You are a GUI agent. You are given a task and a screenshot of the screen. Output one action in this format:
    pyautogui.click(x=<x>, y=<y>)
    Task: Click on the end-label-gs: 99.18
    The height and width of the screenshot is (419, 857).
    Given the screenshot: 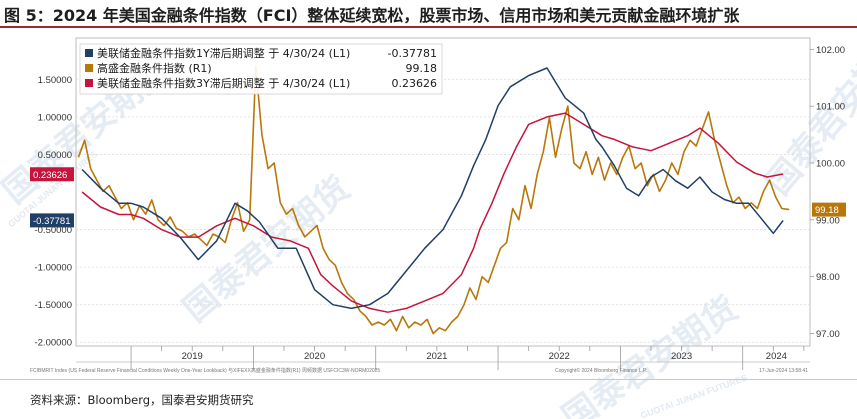 What is the action you would take?
    pyautogui.click(x=829, y=209)
    